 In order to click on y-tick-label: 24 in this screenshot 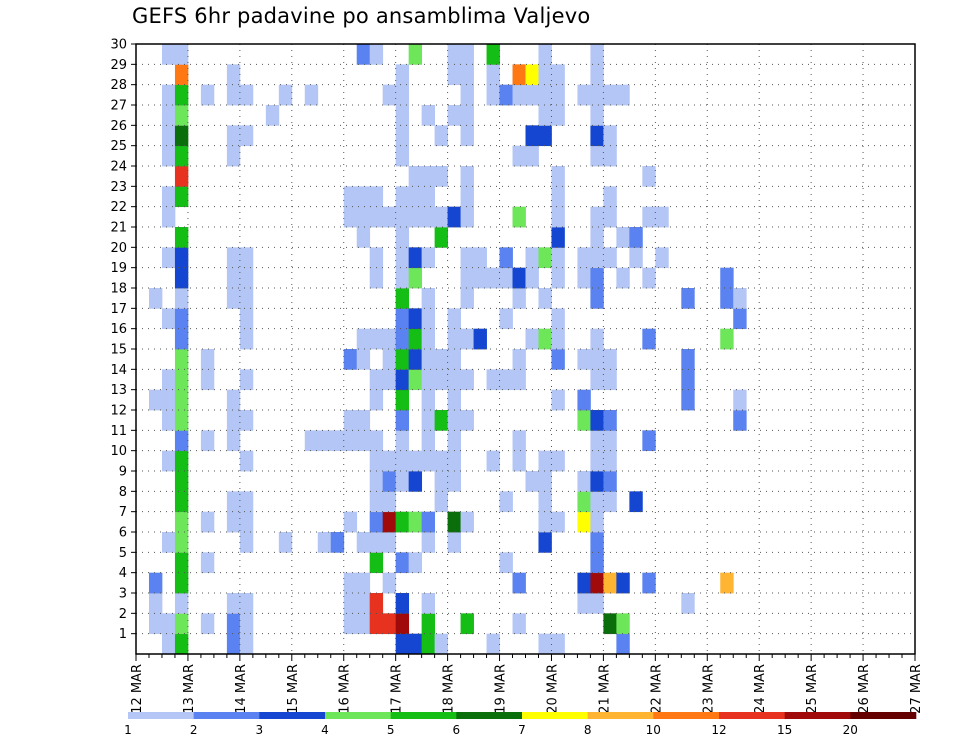, I will do `click(118, 167)`.